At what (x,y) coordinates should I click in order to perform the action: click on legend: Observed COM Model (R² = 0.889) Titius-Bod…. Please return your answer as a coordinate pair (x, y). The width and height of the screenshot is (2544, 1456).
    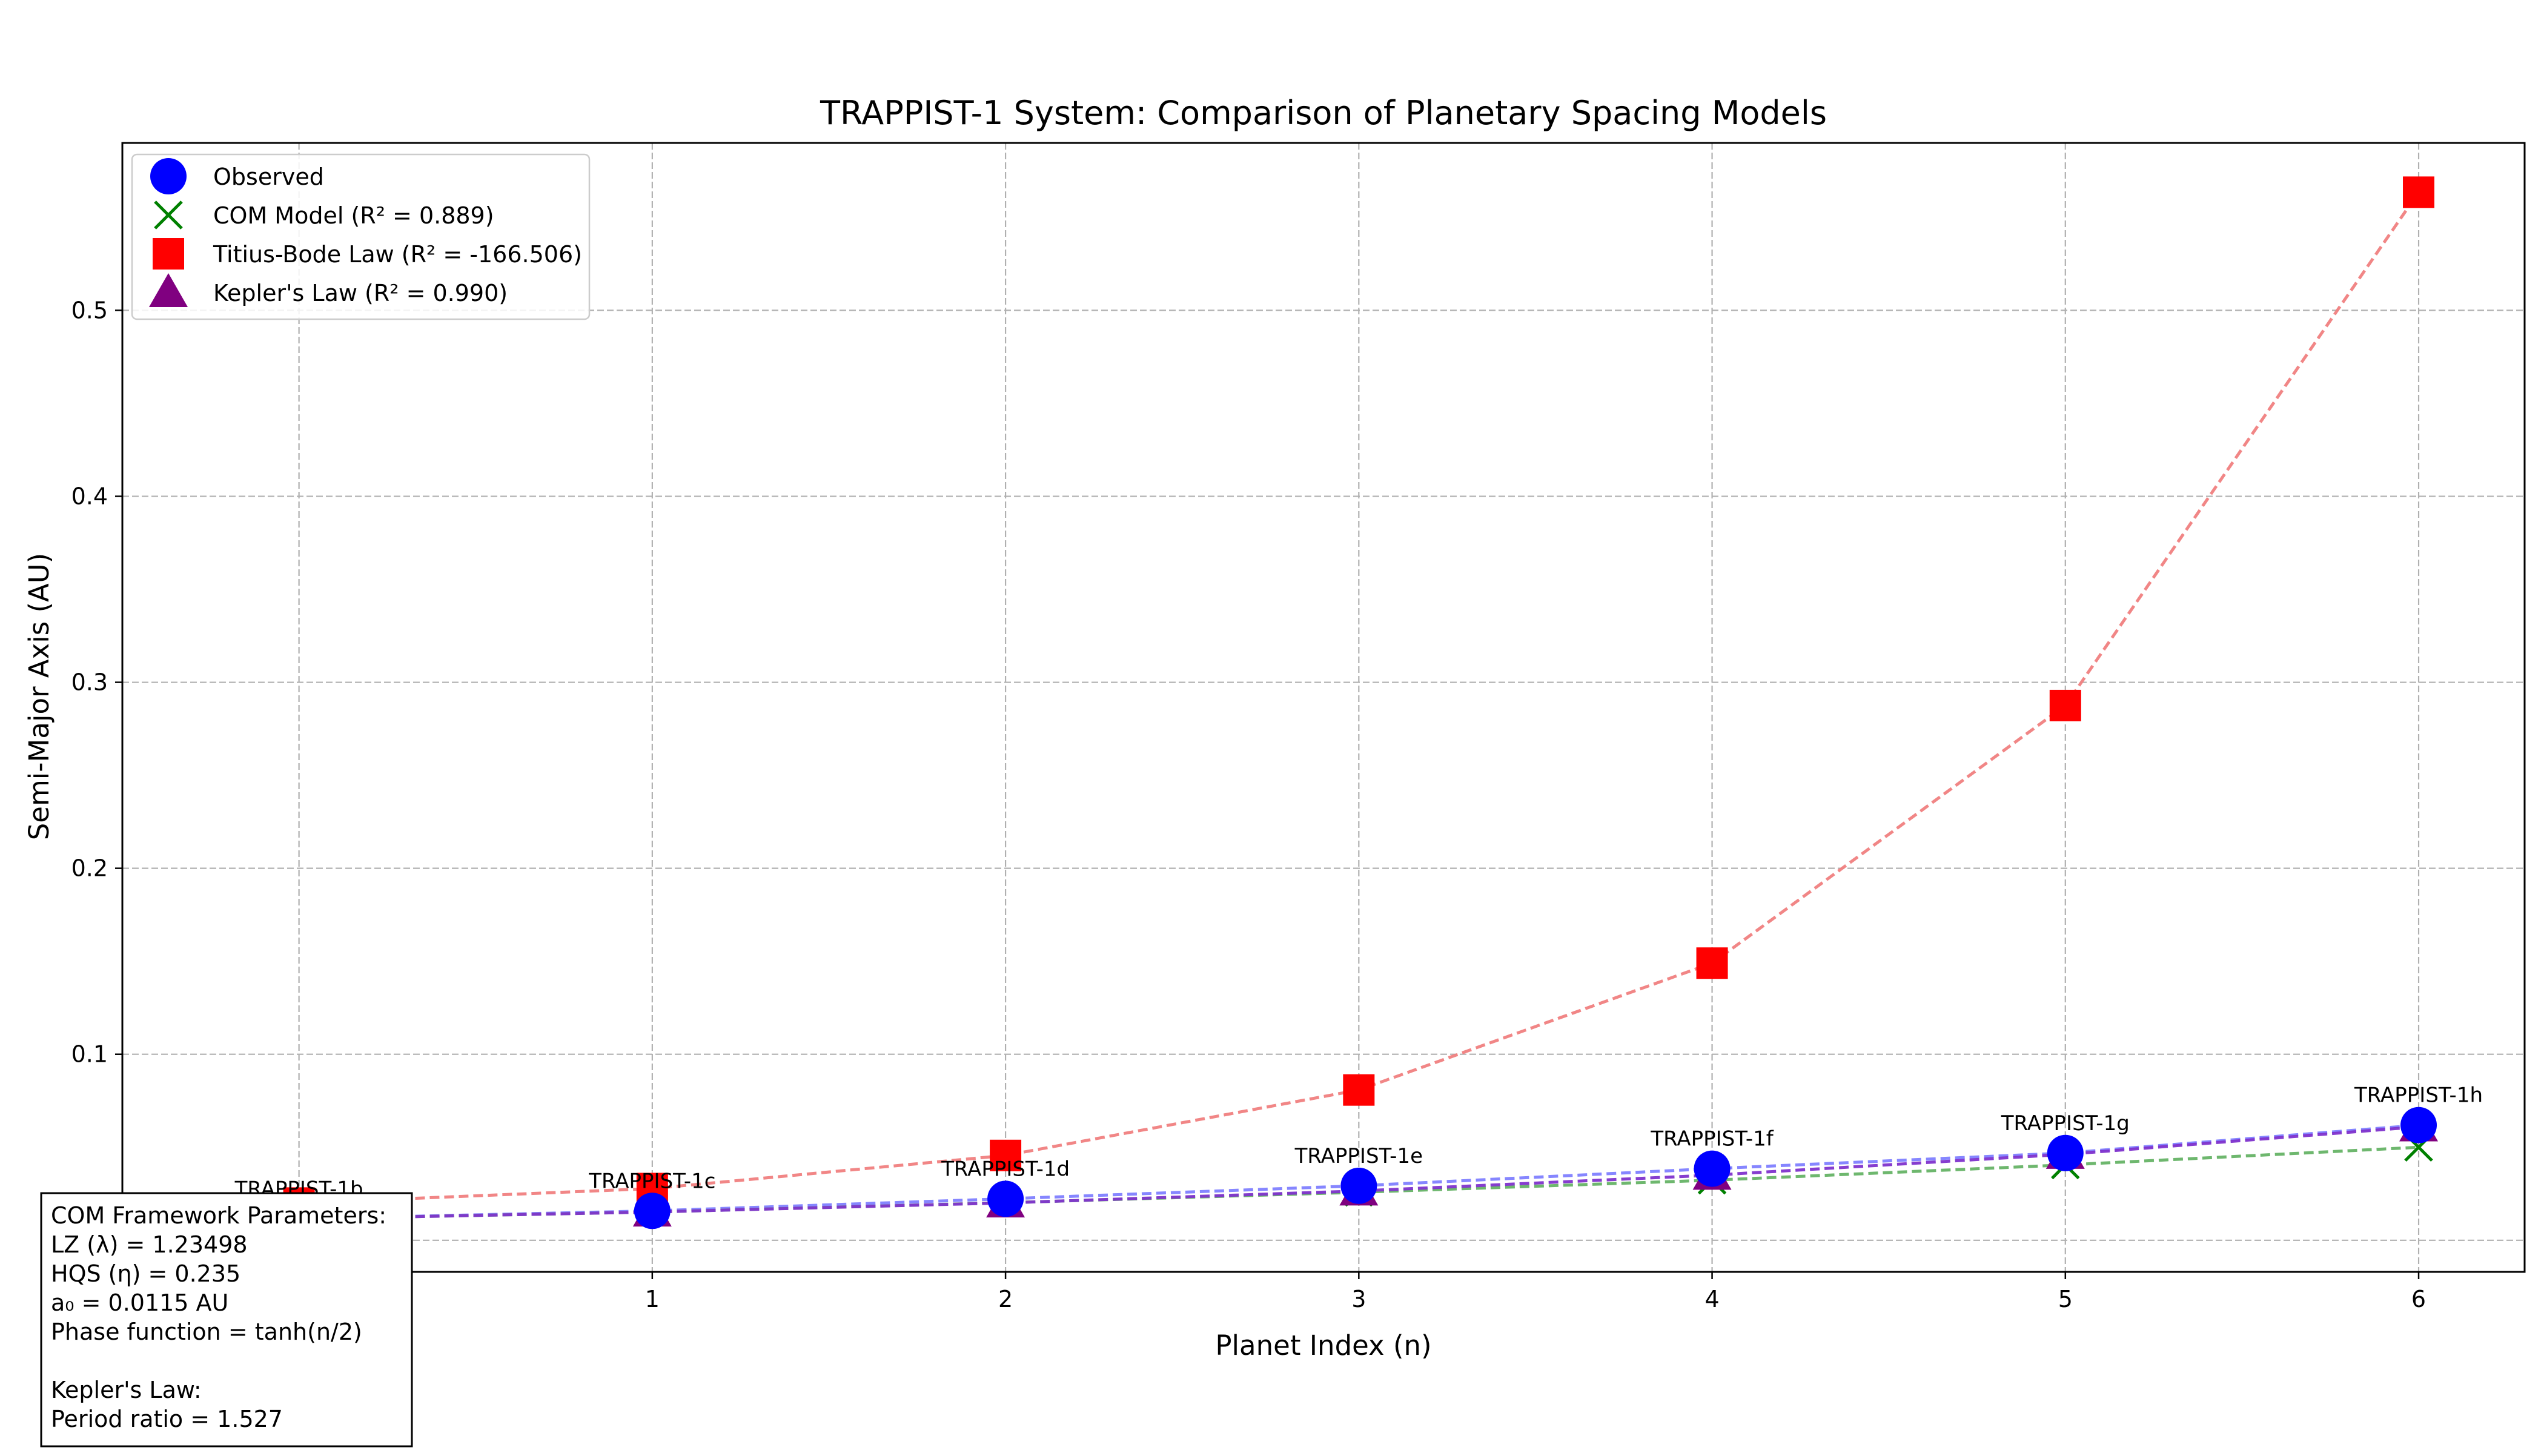
    Looking at the image, I should click on (361, 236).